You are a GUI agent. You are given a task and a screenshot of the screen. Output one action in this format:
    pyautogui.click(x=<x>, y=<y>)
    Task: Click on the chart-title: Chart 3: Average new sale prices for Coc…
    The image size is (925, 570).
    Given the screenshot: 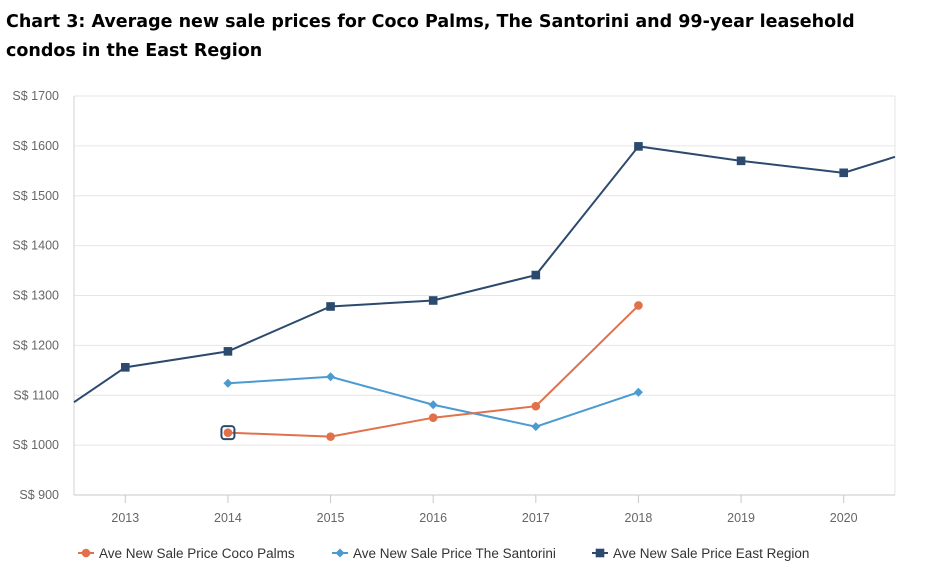 What is the action you would take?
    pyautogui.click(x=430, y=36)
    